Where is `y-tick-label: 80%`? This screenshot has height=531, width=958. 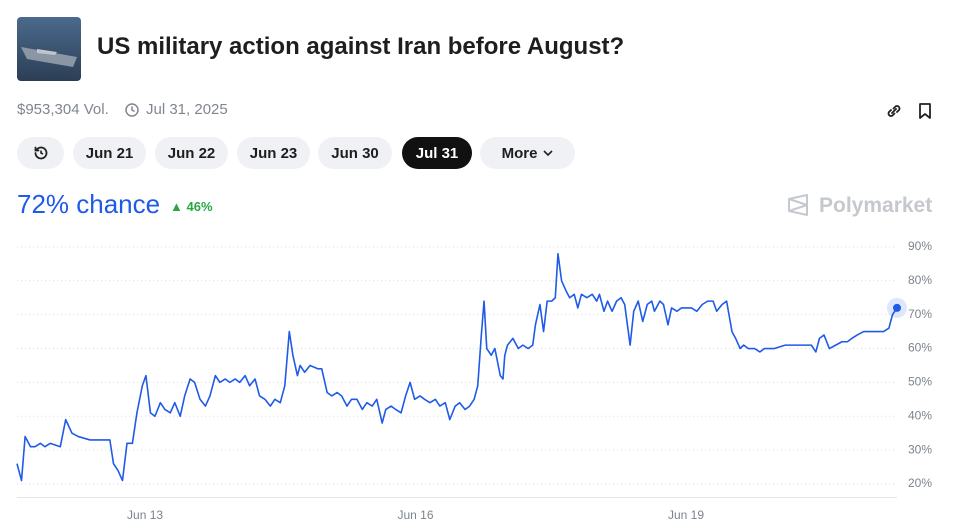
y-tick-label: 80% is located at coordinates (920, 280).